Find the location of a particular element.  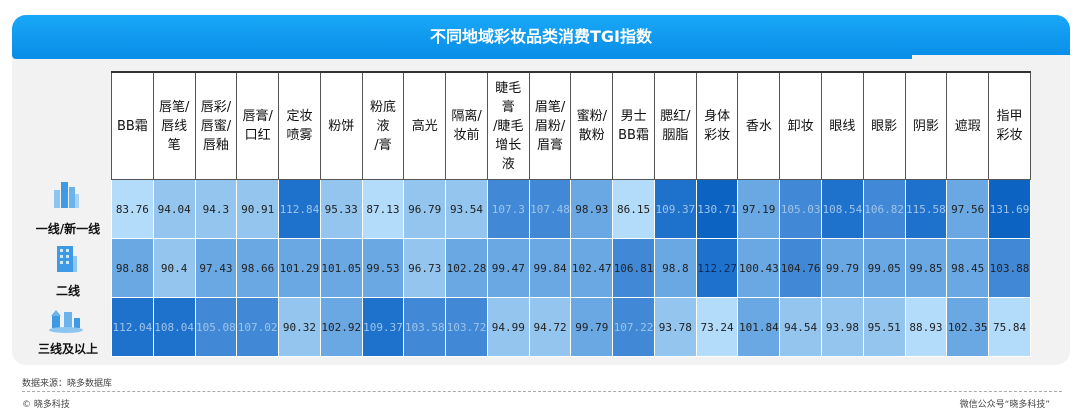

heatmap-cell: 105.08 is located at coordinates (216, 327).